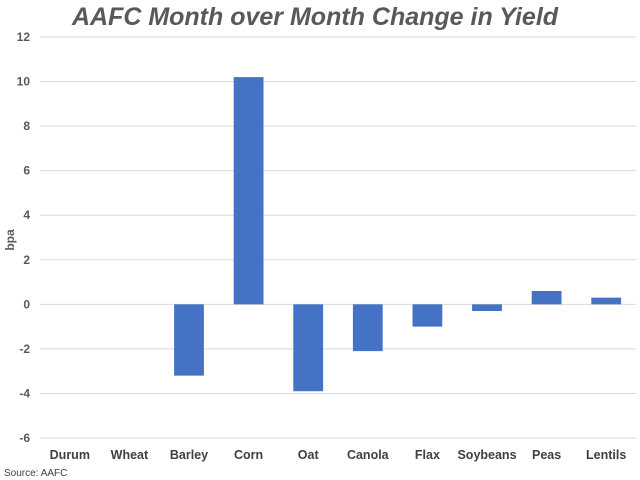  I want to click on x-category-label: Oat, so click(309, 455).